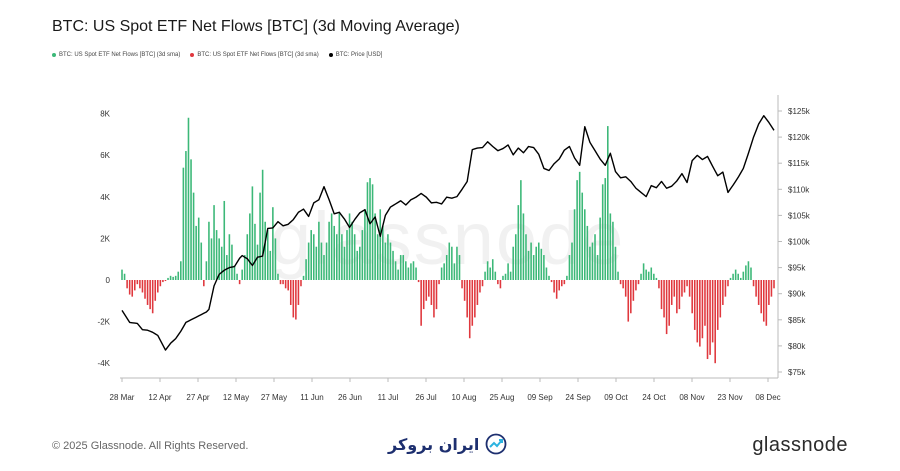 The image size is (900, 471). Describe the element at coordinates (388, 397) in the screenshot. I see `x-tick-label: 11 Jul` at that location.